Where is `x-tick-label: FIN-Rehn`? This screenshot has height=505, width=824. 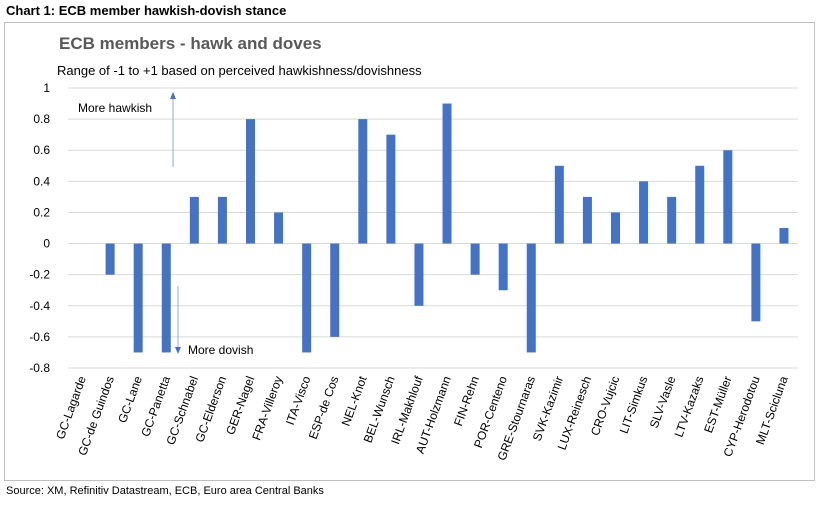
x-tick-label: FIN-Rehn is located at coordinates (466, 401).